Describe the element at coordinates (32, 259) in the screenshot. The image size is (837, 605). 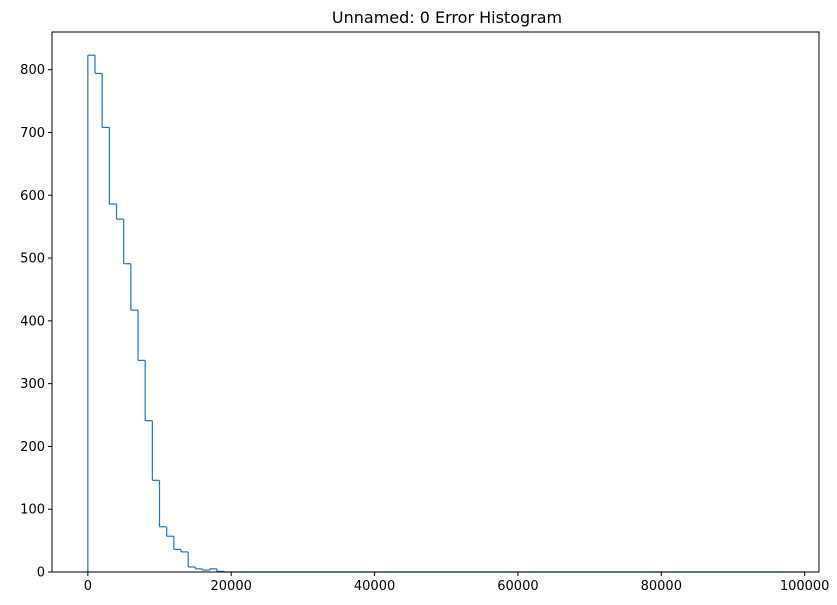
I see `y-tick-label: 500` at that location.